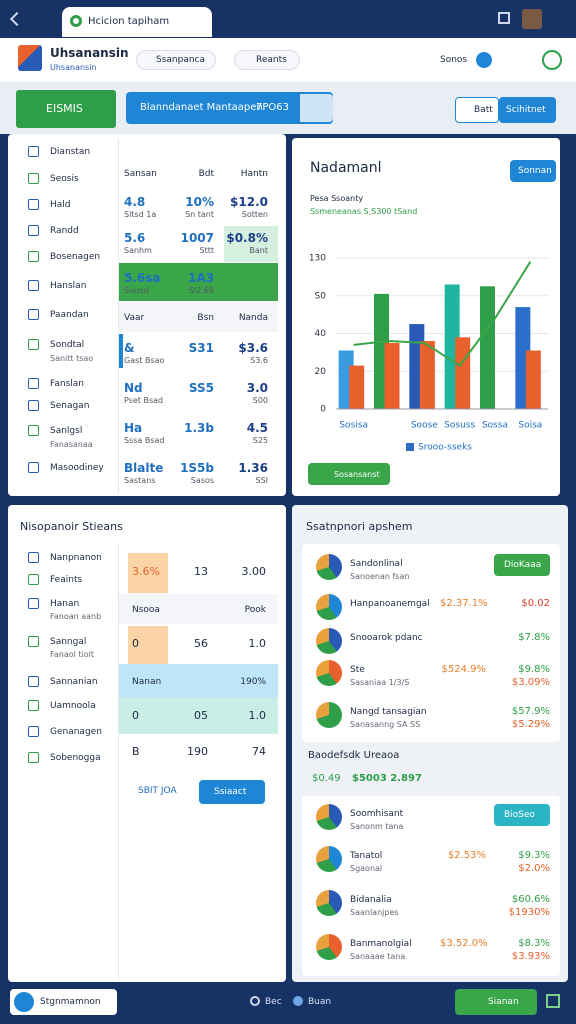  I want to click on cell-value: 1.0, so click(257, 715).